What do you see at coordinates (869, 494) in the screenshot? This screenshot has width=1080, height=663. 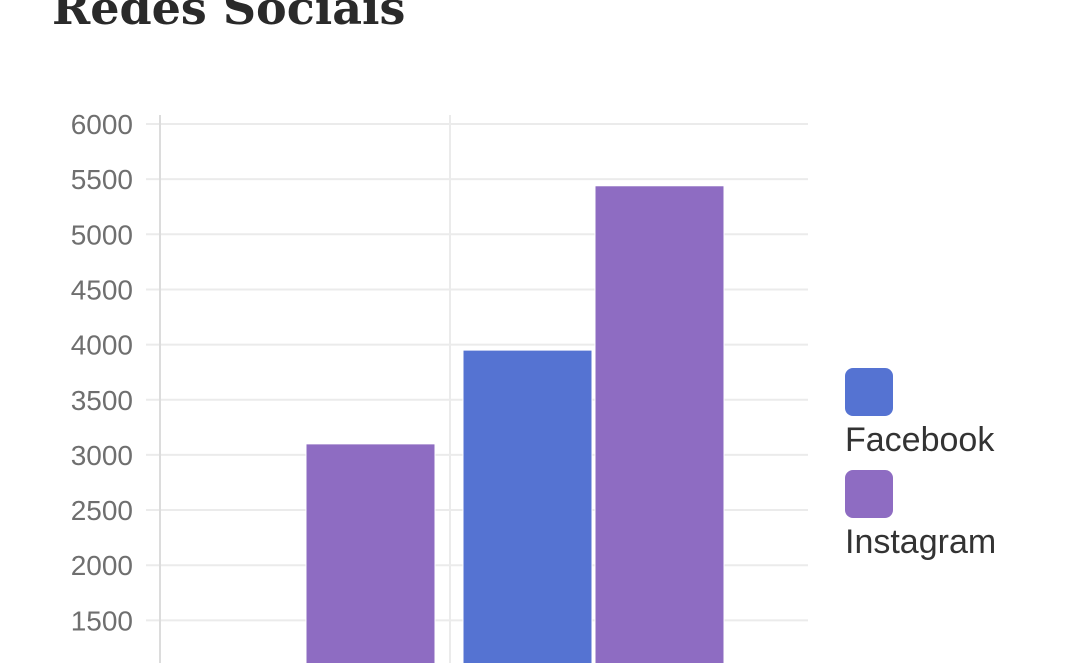 I see `legend-swatch-instagram` at bounding box center [869, 494].